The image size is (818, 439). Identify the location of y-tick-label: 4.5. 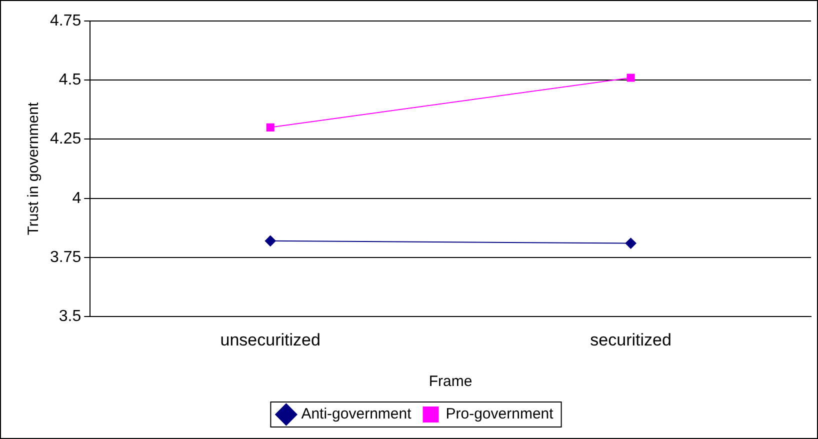
(70, 80).